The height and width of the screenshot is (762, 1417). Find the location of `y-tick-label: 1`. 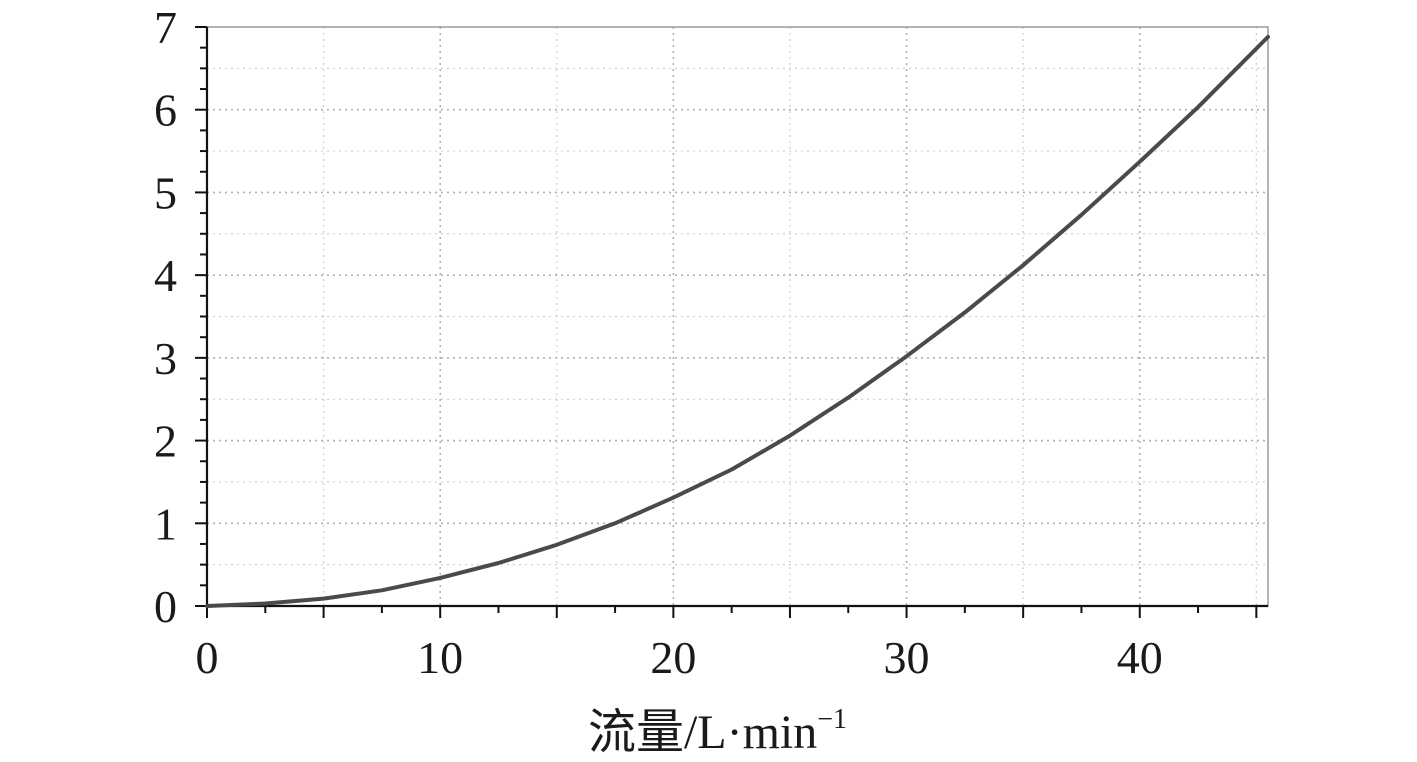

y-tick-label: 1 is located at coordinates (165, 523).